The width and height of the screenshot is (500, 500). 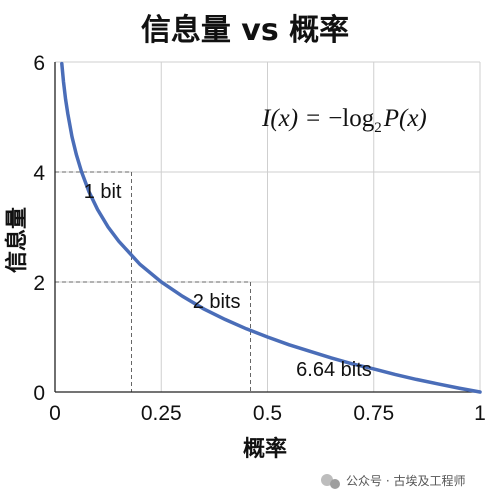 What do you see at coordinates (279, 118) in the screenshot?
I see `formula-lhs: I(x)` at bounding box center [279, 118].